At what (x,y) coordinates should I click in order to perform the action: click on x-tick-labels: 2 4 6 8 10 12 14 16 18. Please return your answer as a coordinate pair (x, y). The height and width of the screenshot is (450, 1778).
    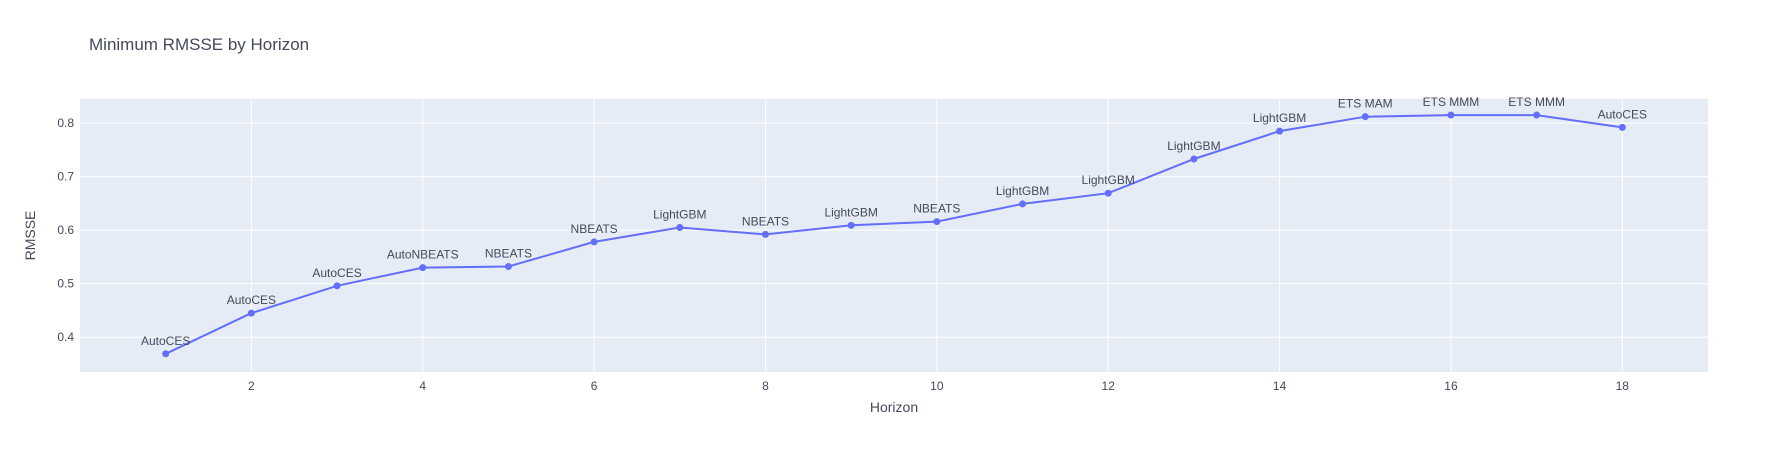
    Looking at the image, I should click on (938, 386).